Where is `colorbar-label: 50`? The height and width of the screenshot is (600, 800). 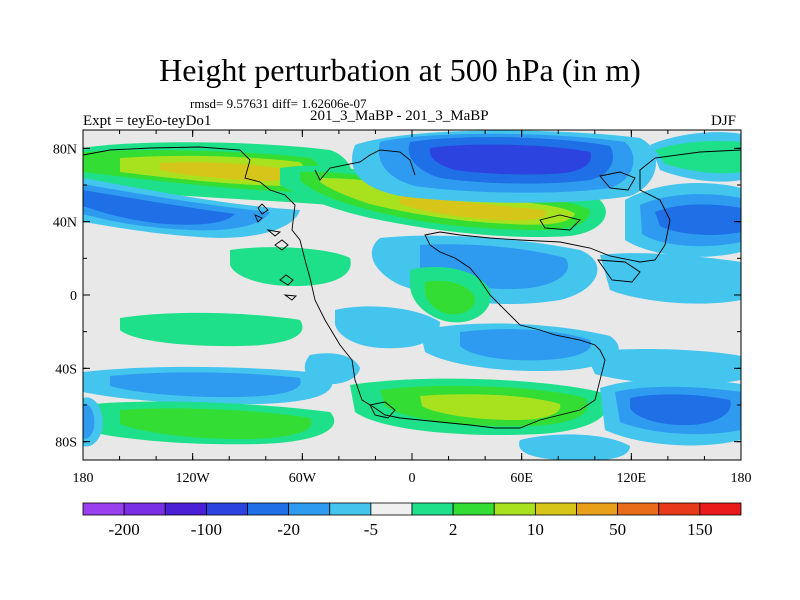 colorbar-label: 50 is located at coordinates (617, 529).